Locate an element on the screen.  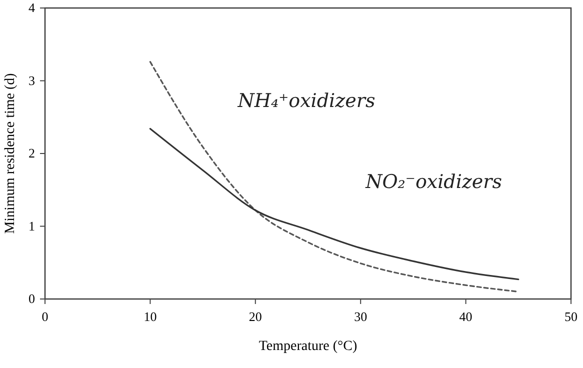
y-tick-label: 2 is located at coordinates (31, 153).